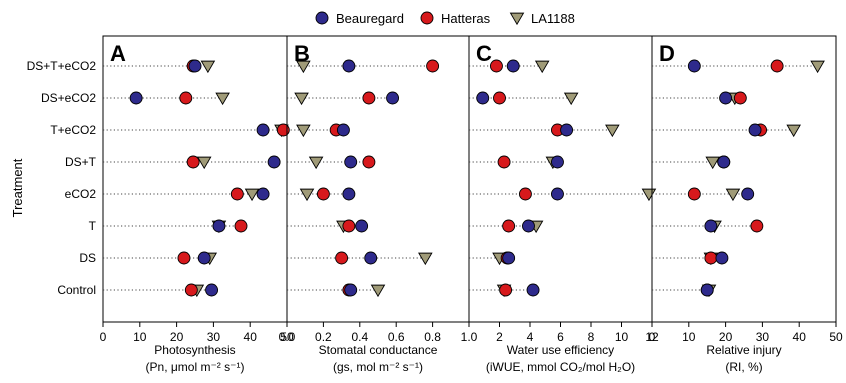 Image resolution: width=846 pixels, height=383 pixels. Describe the element at coordinates (396, 337) in the screenshot. I see `x-tick-label: 0.6` at that location.